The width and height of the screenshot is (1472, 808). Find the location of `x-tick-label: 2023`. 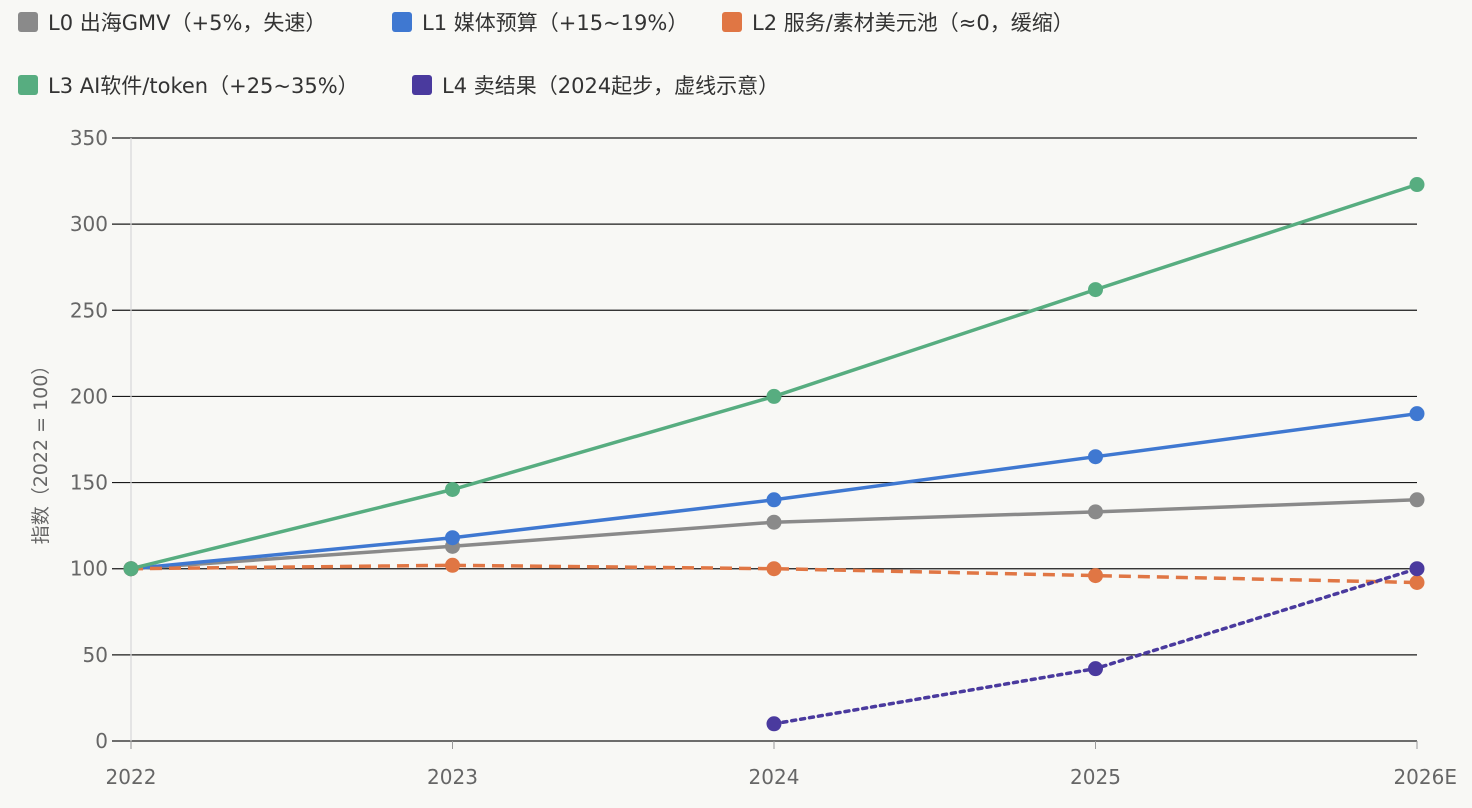

x-tick-label: 2023 is located at coordinates (452, 777).